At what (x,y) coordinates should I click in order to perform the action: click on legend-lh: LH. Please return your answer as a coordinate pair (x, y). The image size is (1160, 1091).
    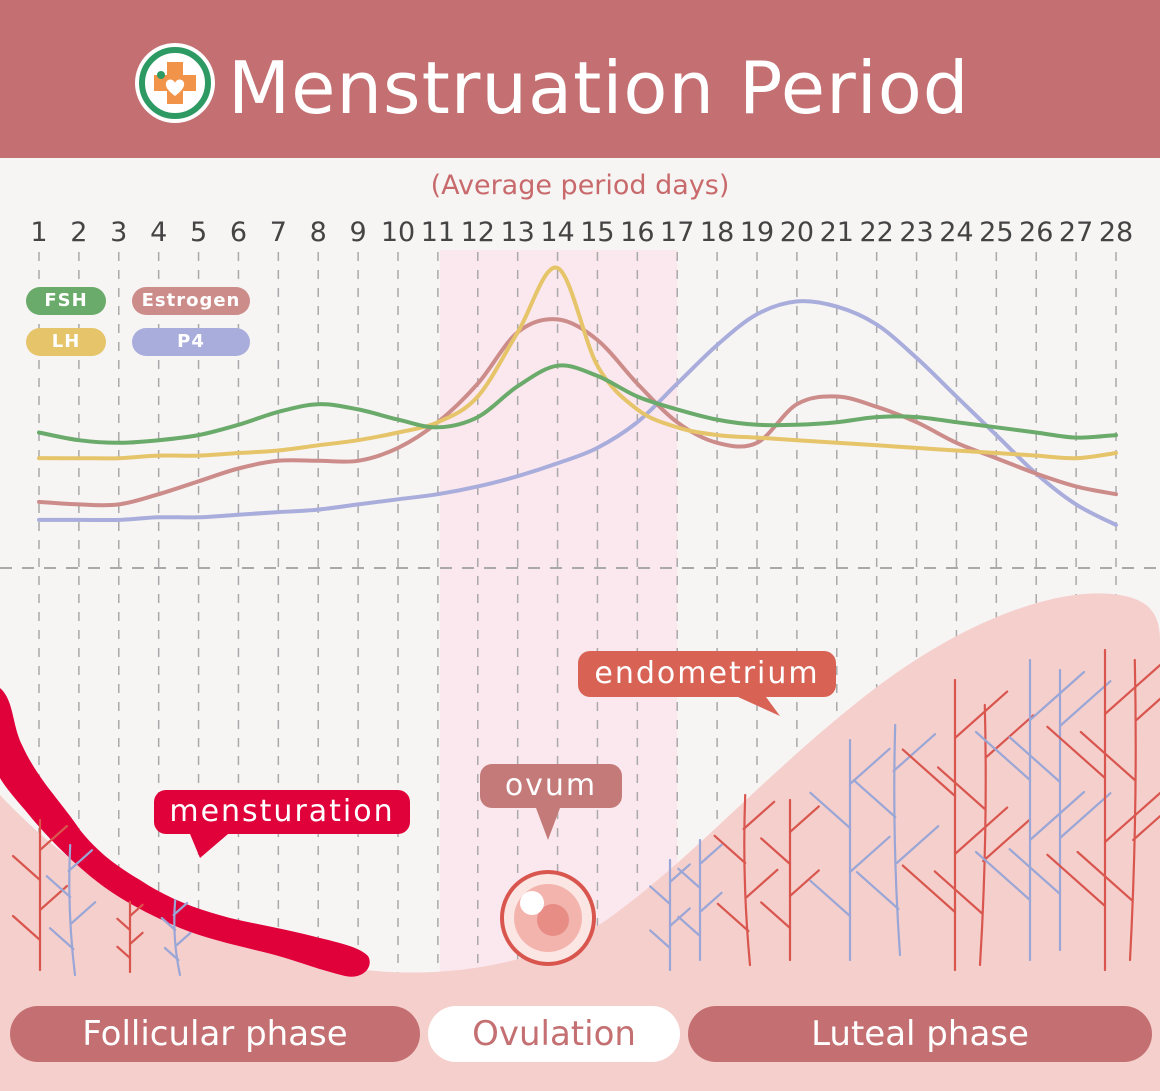
    Looking at the image, I should click on (66, 342).